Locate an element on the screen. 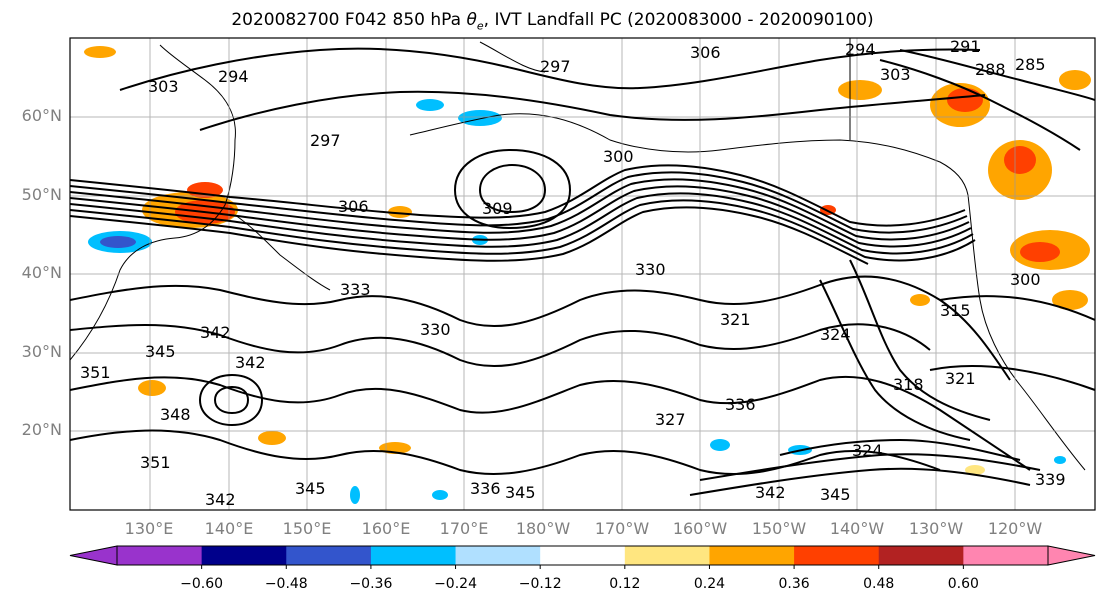 The width and height of the screenshot is (1105, 603). colorbar is located at coordinates (582, 557).